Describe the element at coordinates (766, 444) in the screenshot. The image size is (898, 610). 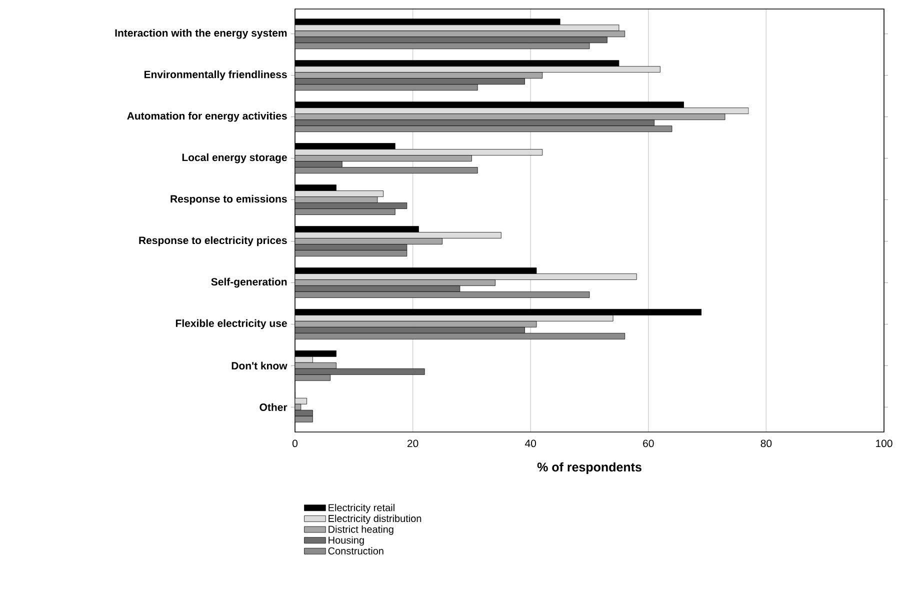
I see `x-tick-label: 80` at that location.